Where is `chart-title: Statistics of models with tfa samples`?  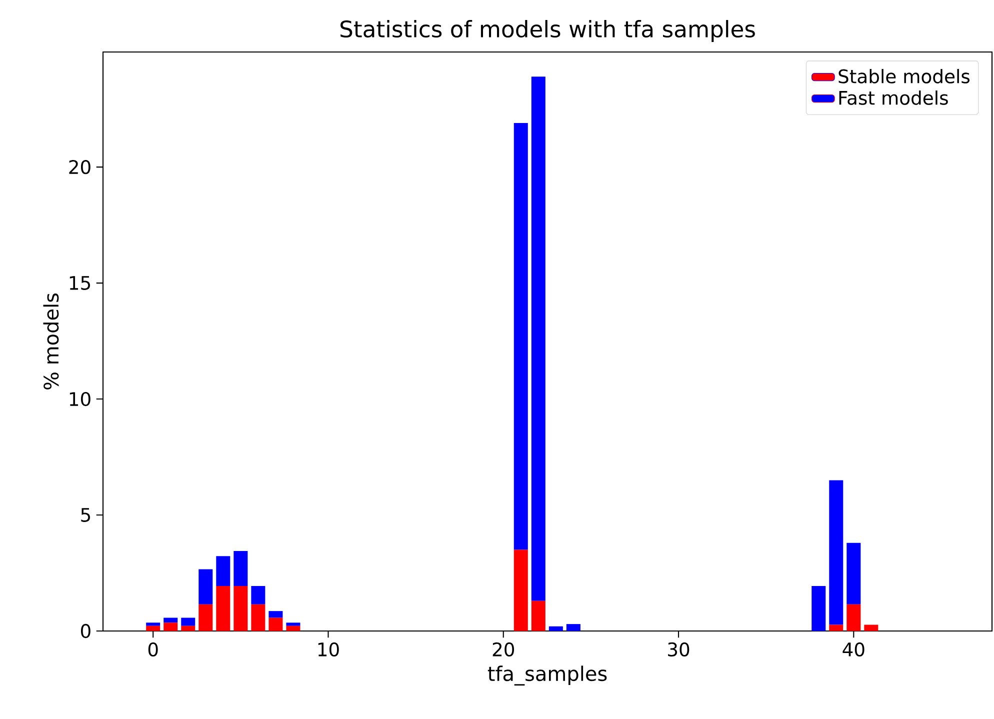
chart-title: Statistics of models with tfa samples is located at coordinates (547, 31).